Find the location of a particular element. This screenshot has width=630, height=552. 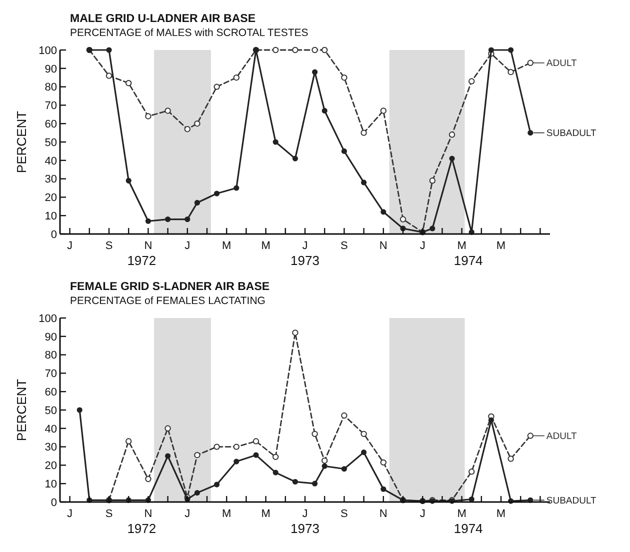

chart-title: MALE GRID U-LADNER AIR BASE is located at coordinates (163, 19).